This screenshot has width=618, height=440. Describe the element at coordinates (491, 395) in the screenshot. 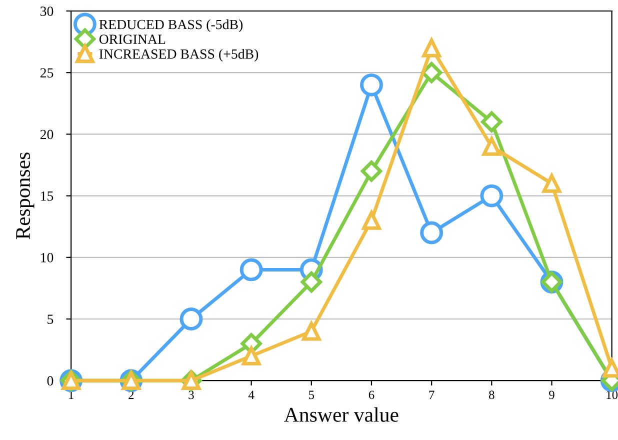

I see `x-tick-label: 8` at that location.